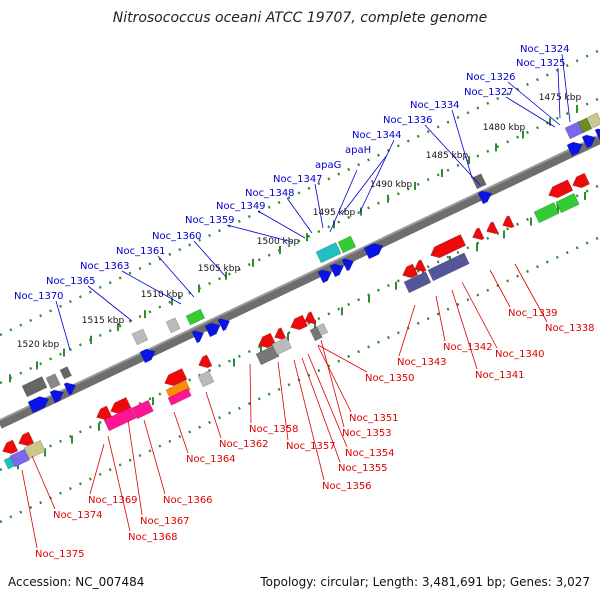 This screenshot has height=600, width=600. I want to click on reverse-gene-label: Noc_1367, so click(165, 521).